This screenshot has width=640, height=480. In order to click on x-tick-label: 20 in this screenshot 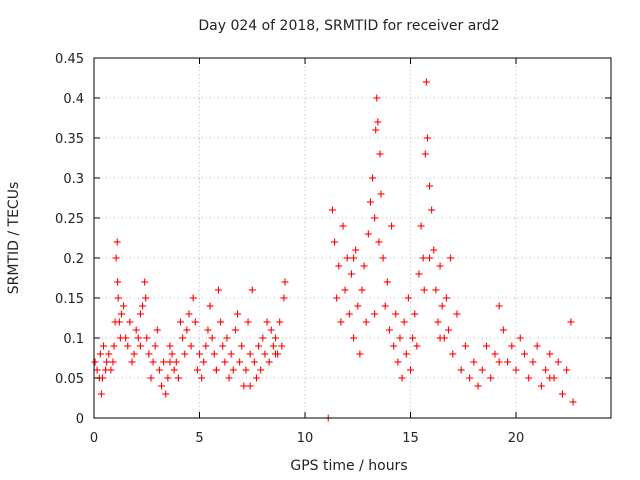, I will do `click(516, 438)`.